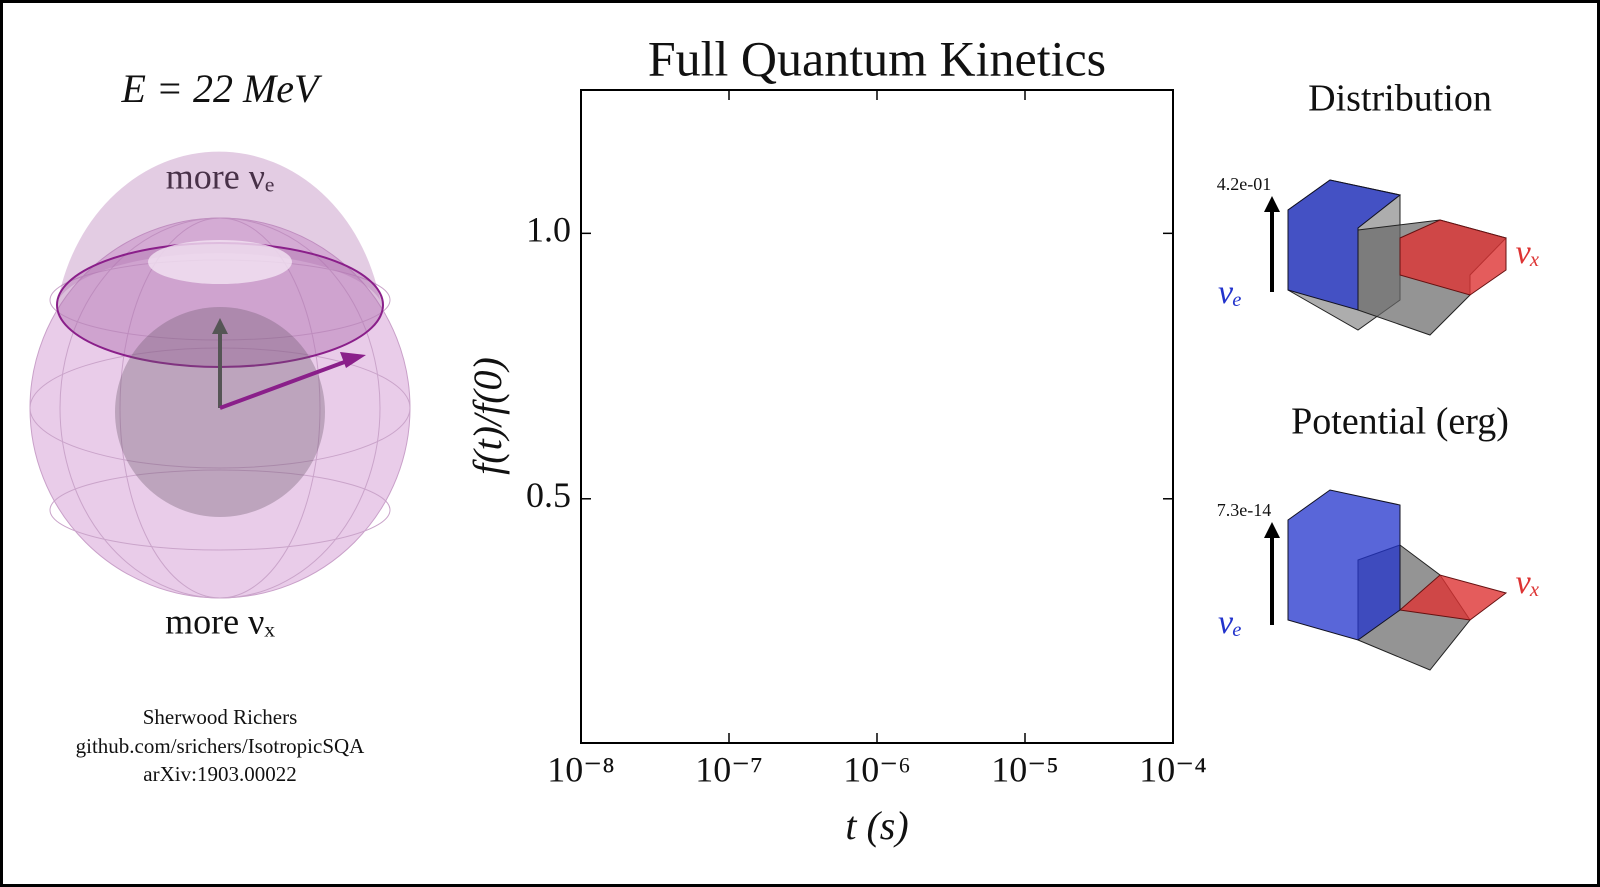  I want to click on distribution-panel: Distribution 4.2e-01 νₑ νₓ, so click(1379, 207).